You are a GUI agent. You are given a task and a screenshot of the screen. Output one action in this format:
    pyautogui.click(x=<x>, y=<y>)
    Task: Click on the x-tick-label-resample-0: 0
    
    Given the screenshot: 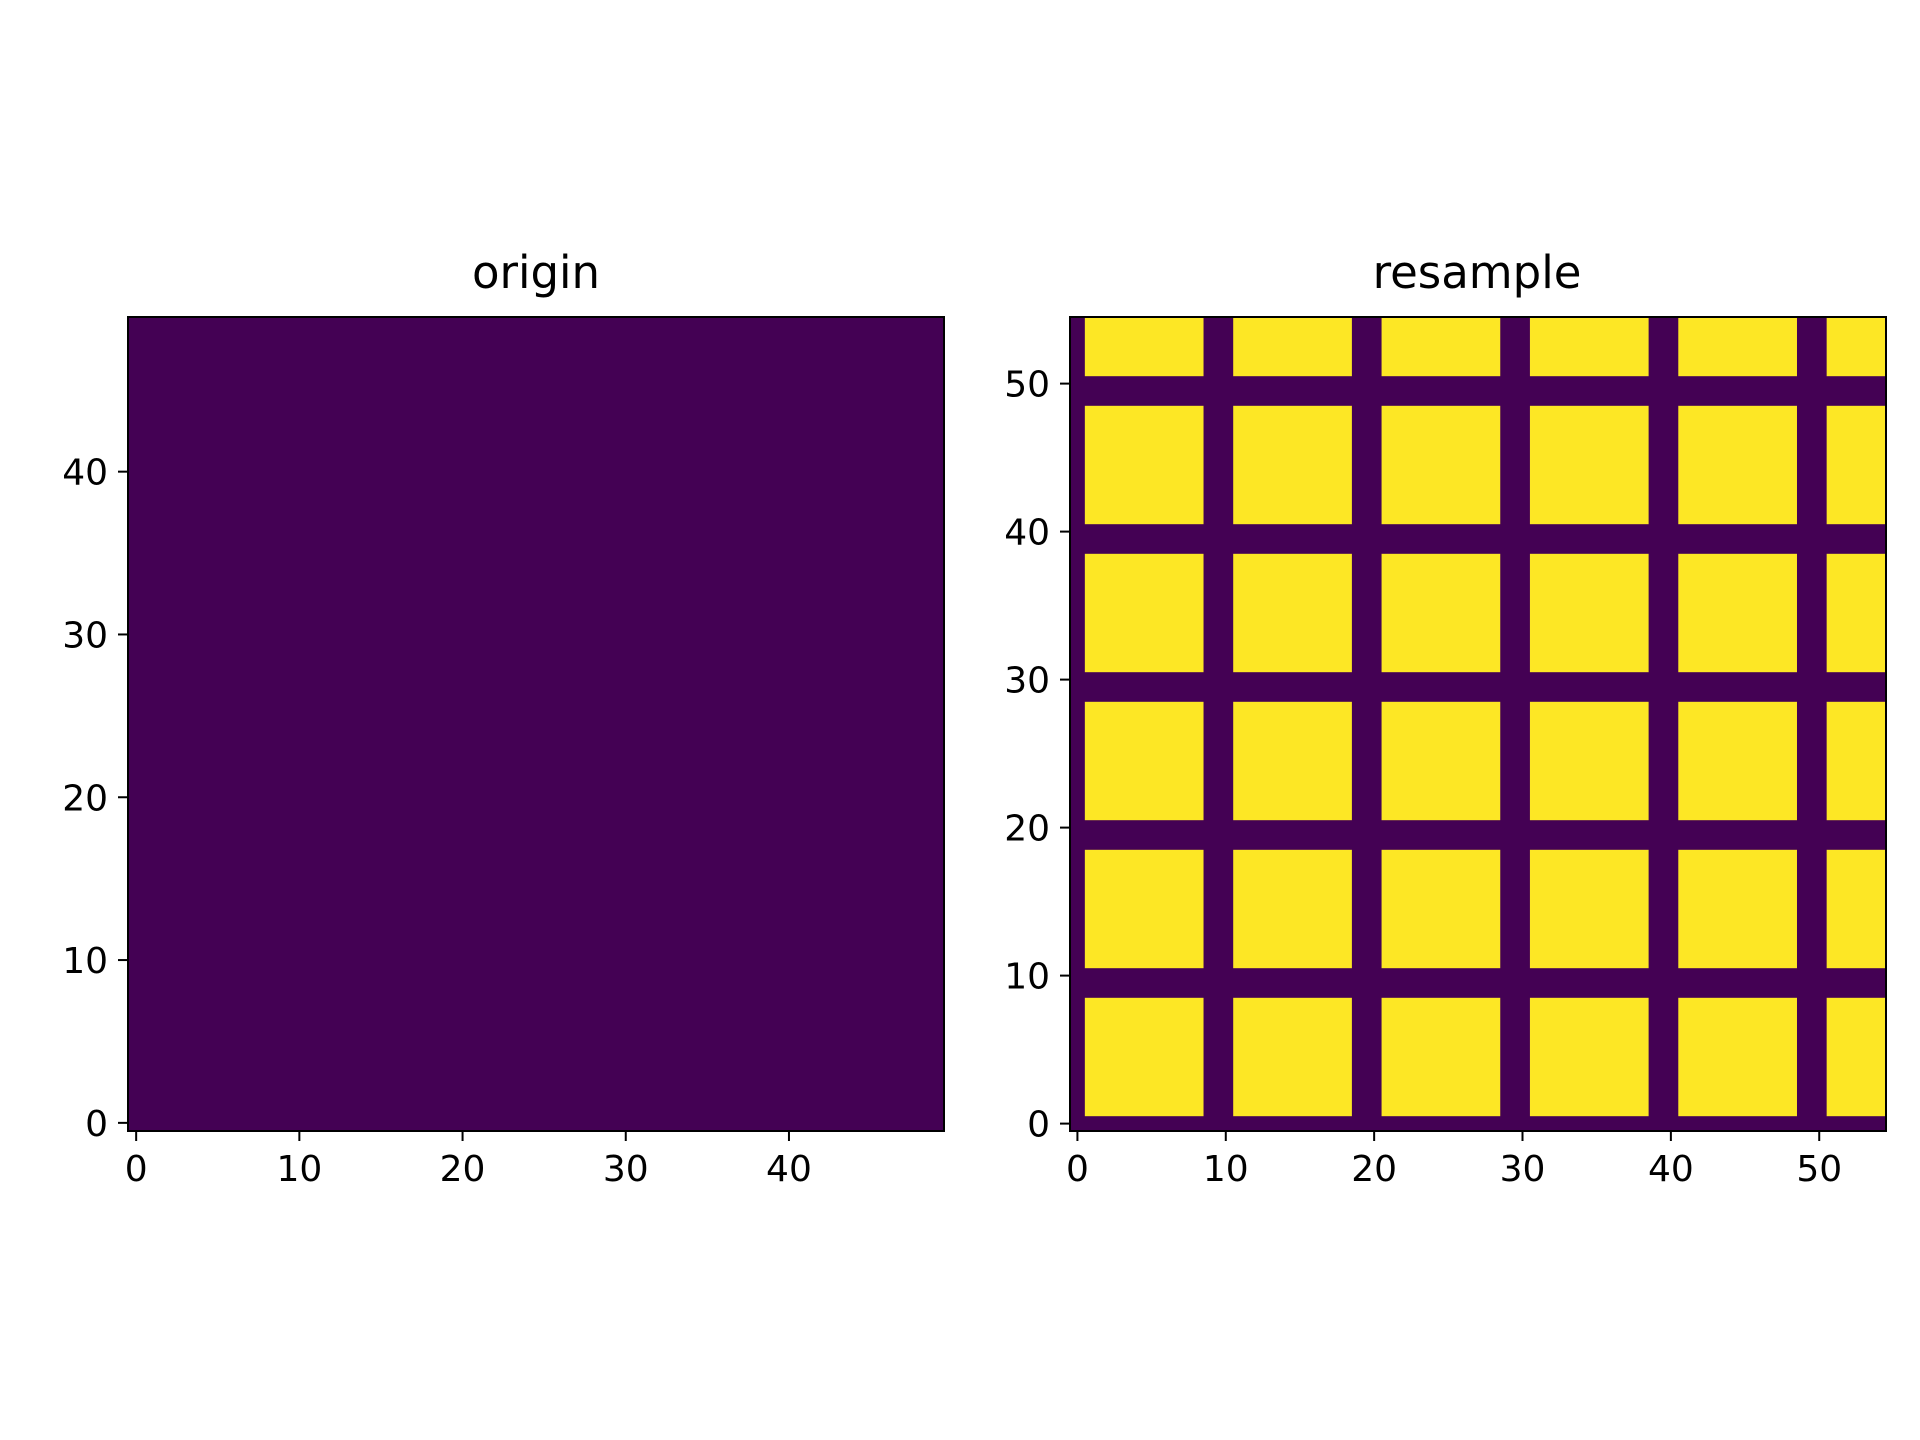 What is the action you would take?
    pyautogui.click(x=1077, y=1169)
    